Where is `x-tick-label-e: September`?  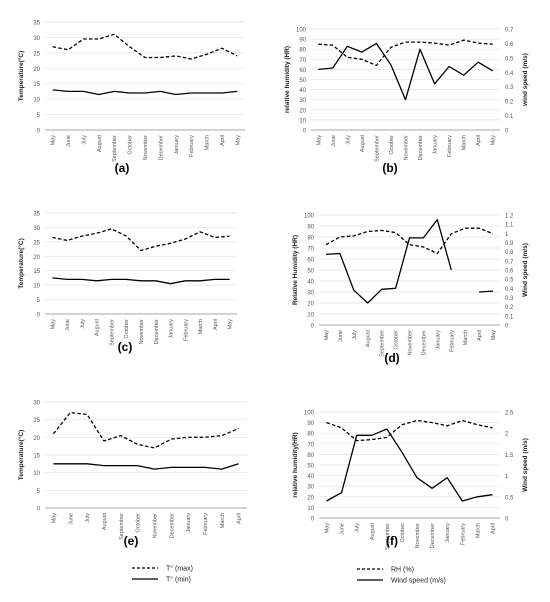
x-tick-label-e: September is located at coordinates (122, 526).